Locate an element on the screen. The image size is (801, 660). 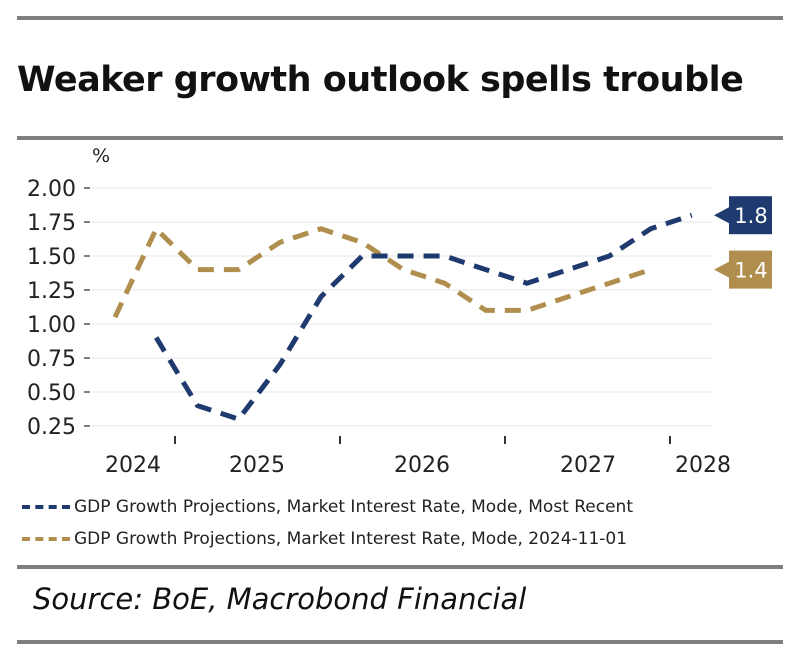
series-line is located at coordinates (382, 272).